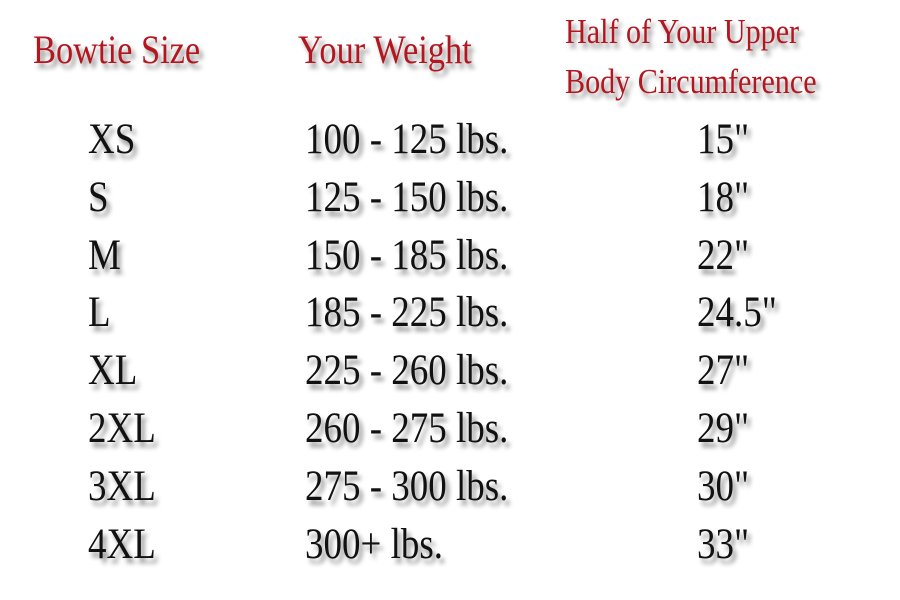  Describe the element at coordinates (385, 49) in the screenshot. I see `header-your-weight: Your Weight` at that location.